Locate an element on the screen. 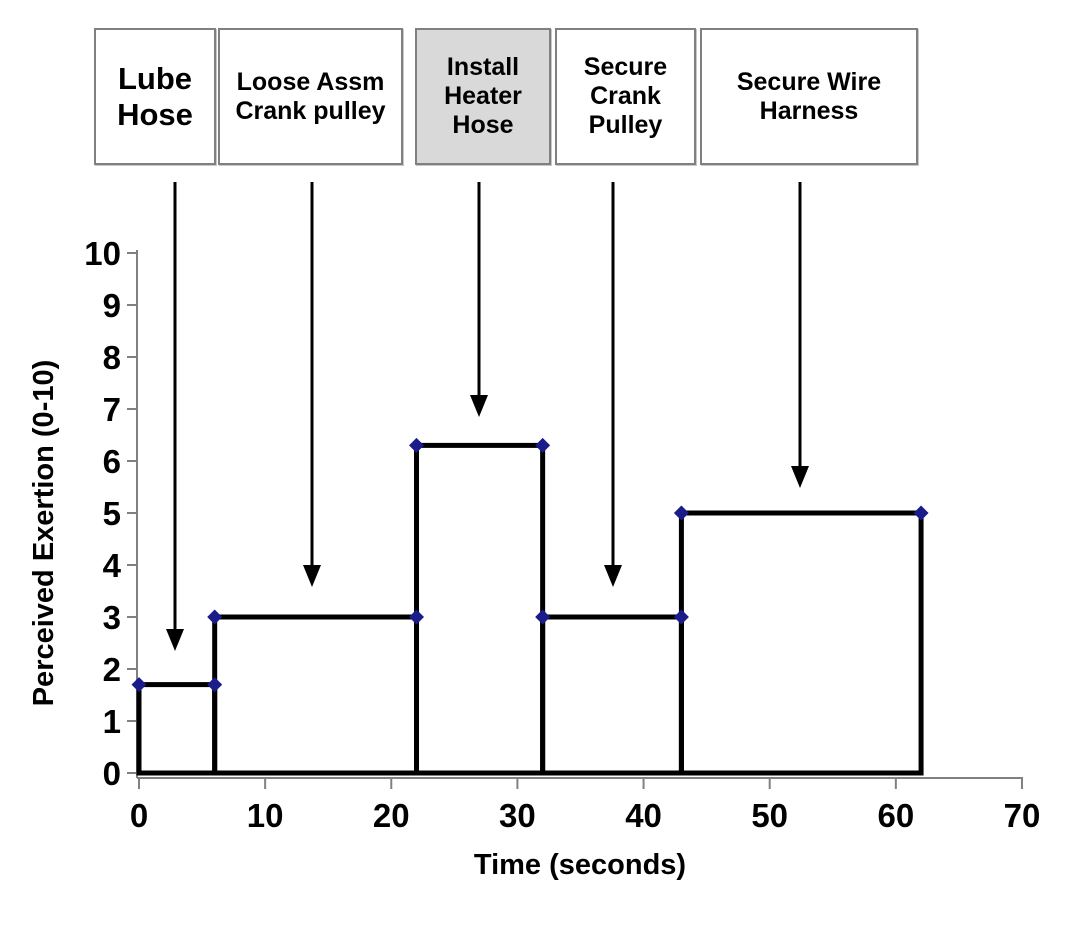  task-label-loose-assm-crank-pulley: Loose Assm Crank pulley is located at coordinates (310, 96).